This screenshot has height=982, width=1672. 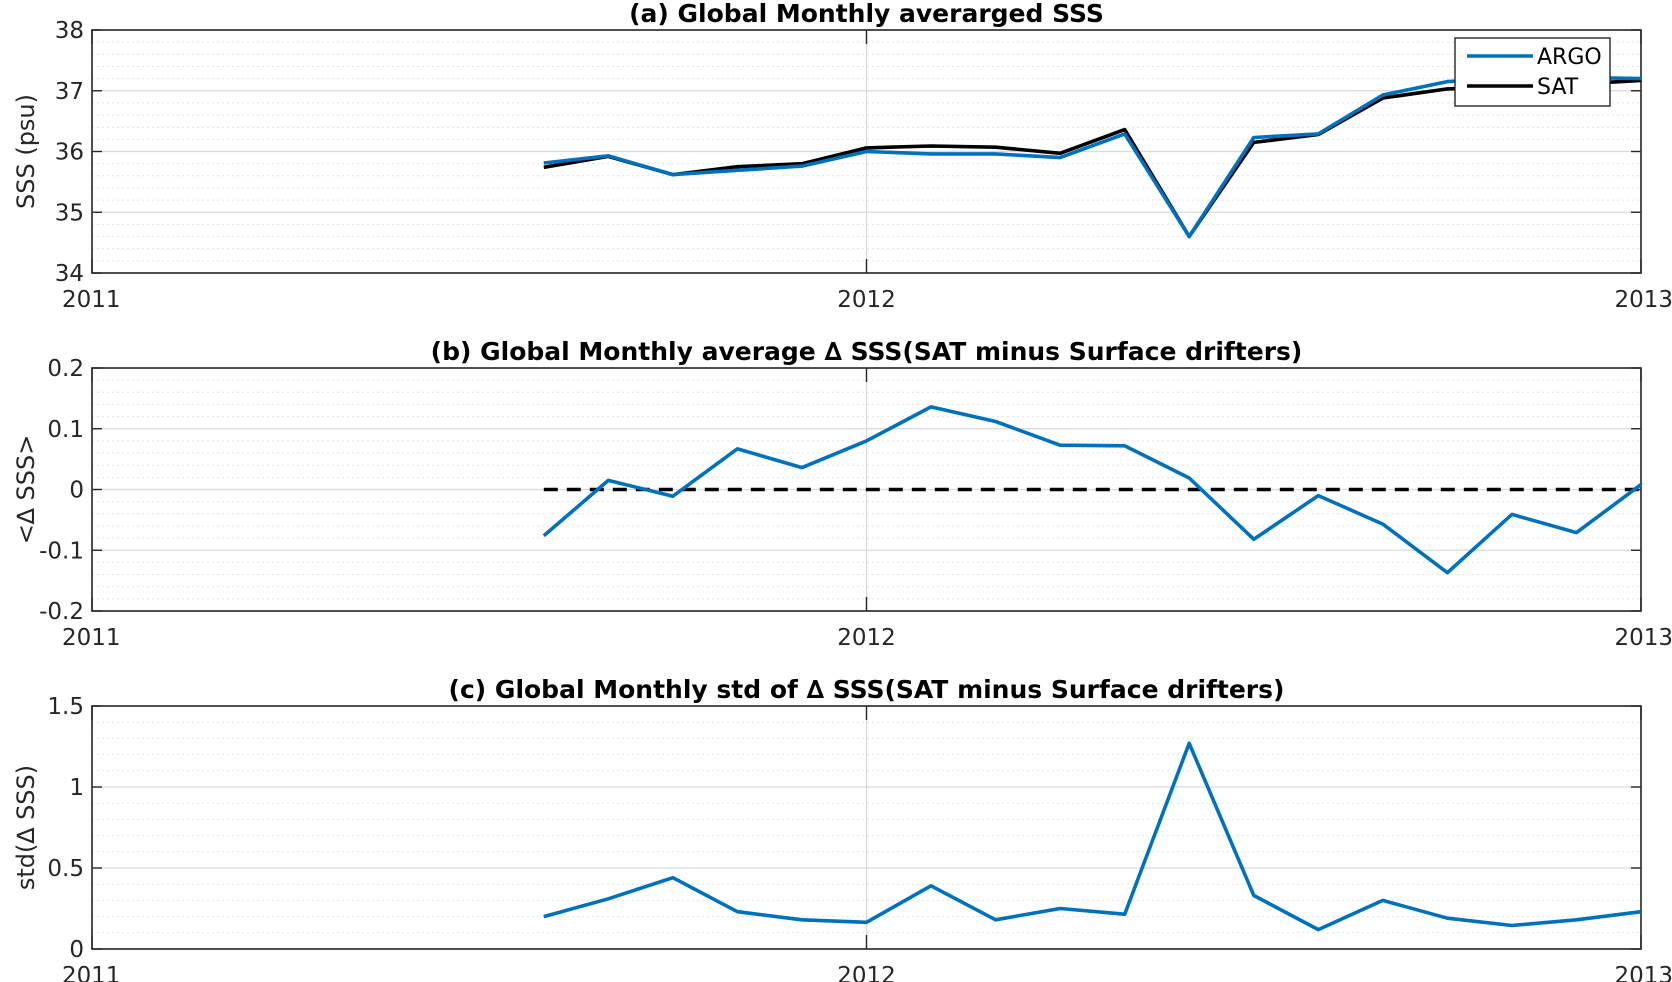 What do you see at coordinates (69, 274) in the screenshot?
I see `y-tick-label: 34` at bounding box center [69, 274].